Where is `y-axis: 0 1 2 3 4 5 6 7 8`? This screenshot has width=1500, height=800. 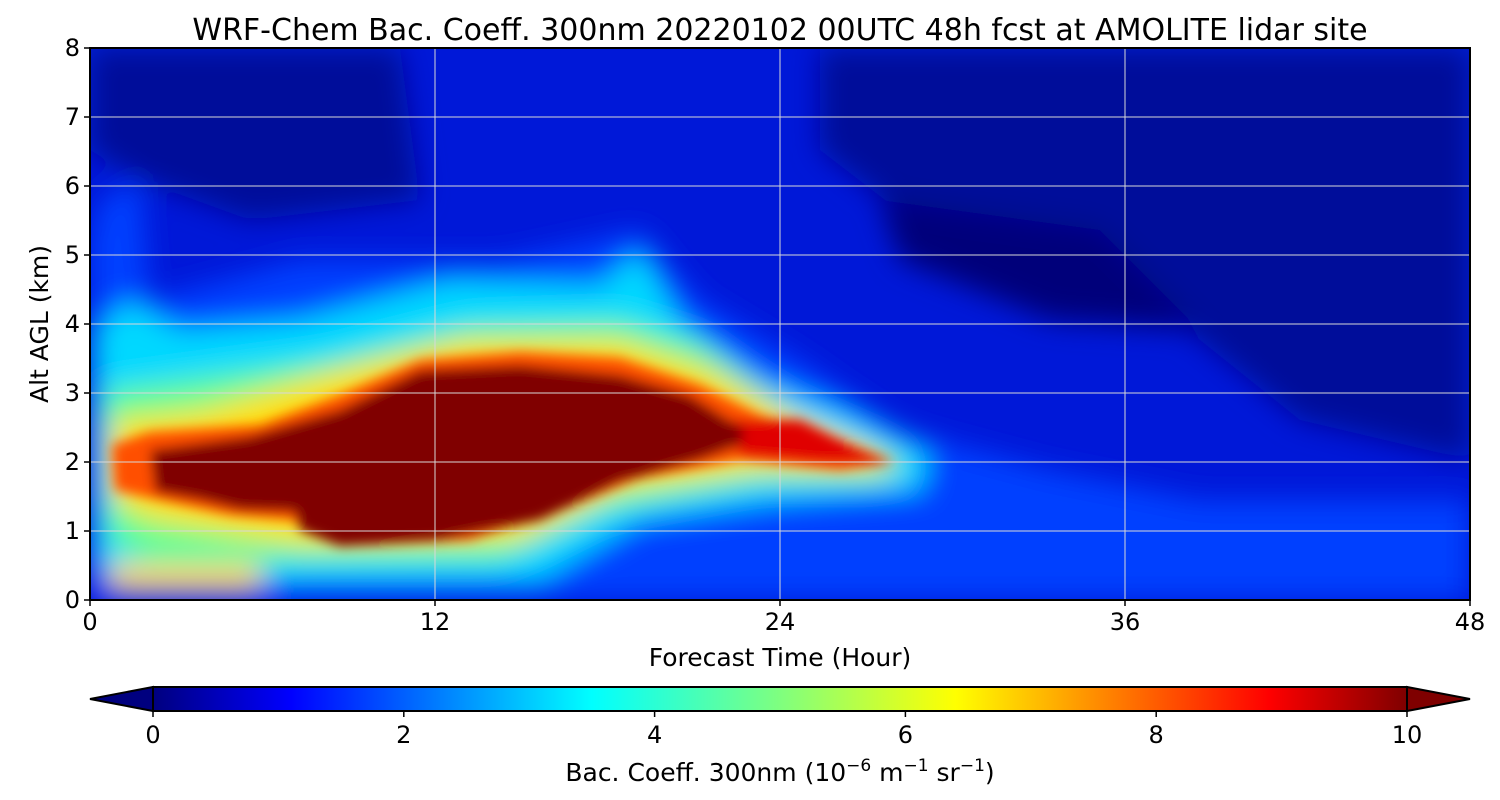 y-axis: 0 1 2 3 4 5 6 7 8 is located at coordinates (77, 324).